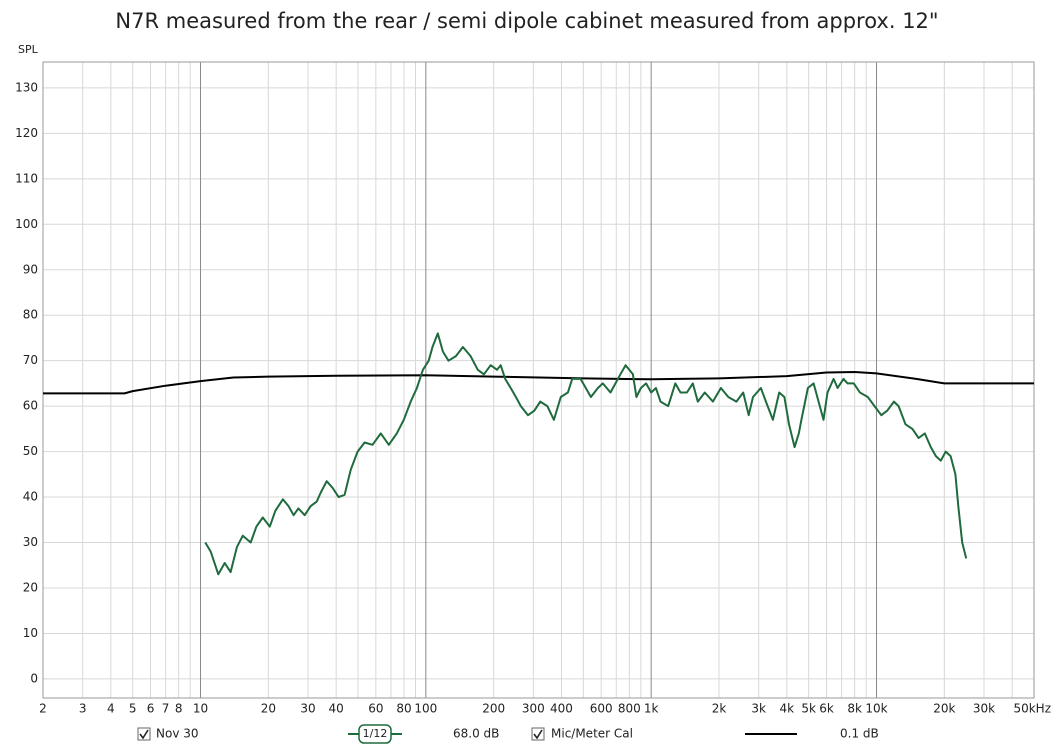 The width and height of the screenshot is (1054, 754). I want to click on x-tick-label: 50kHz, so click(1032, 709).